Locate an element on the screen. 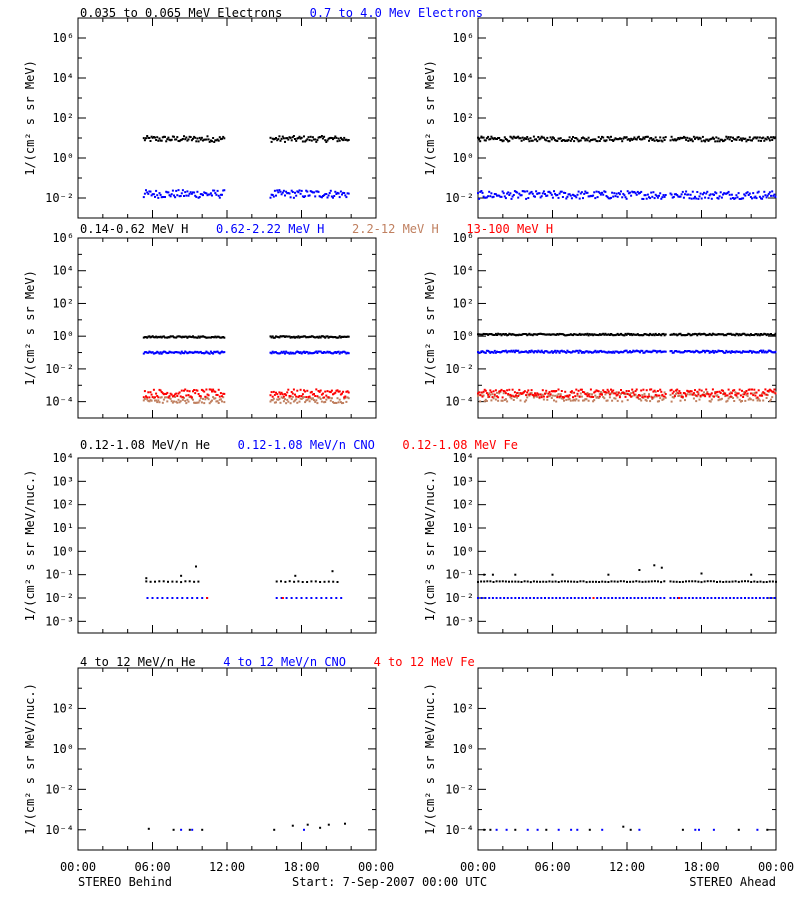 Image resolution: width=800 pixels, height=900 pixels. row-title-1-2: 2.2-12 MeV H is located at coordinates (395, 229).